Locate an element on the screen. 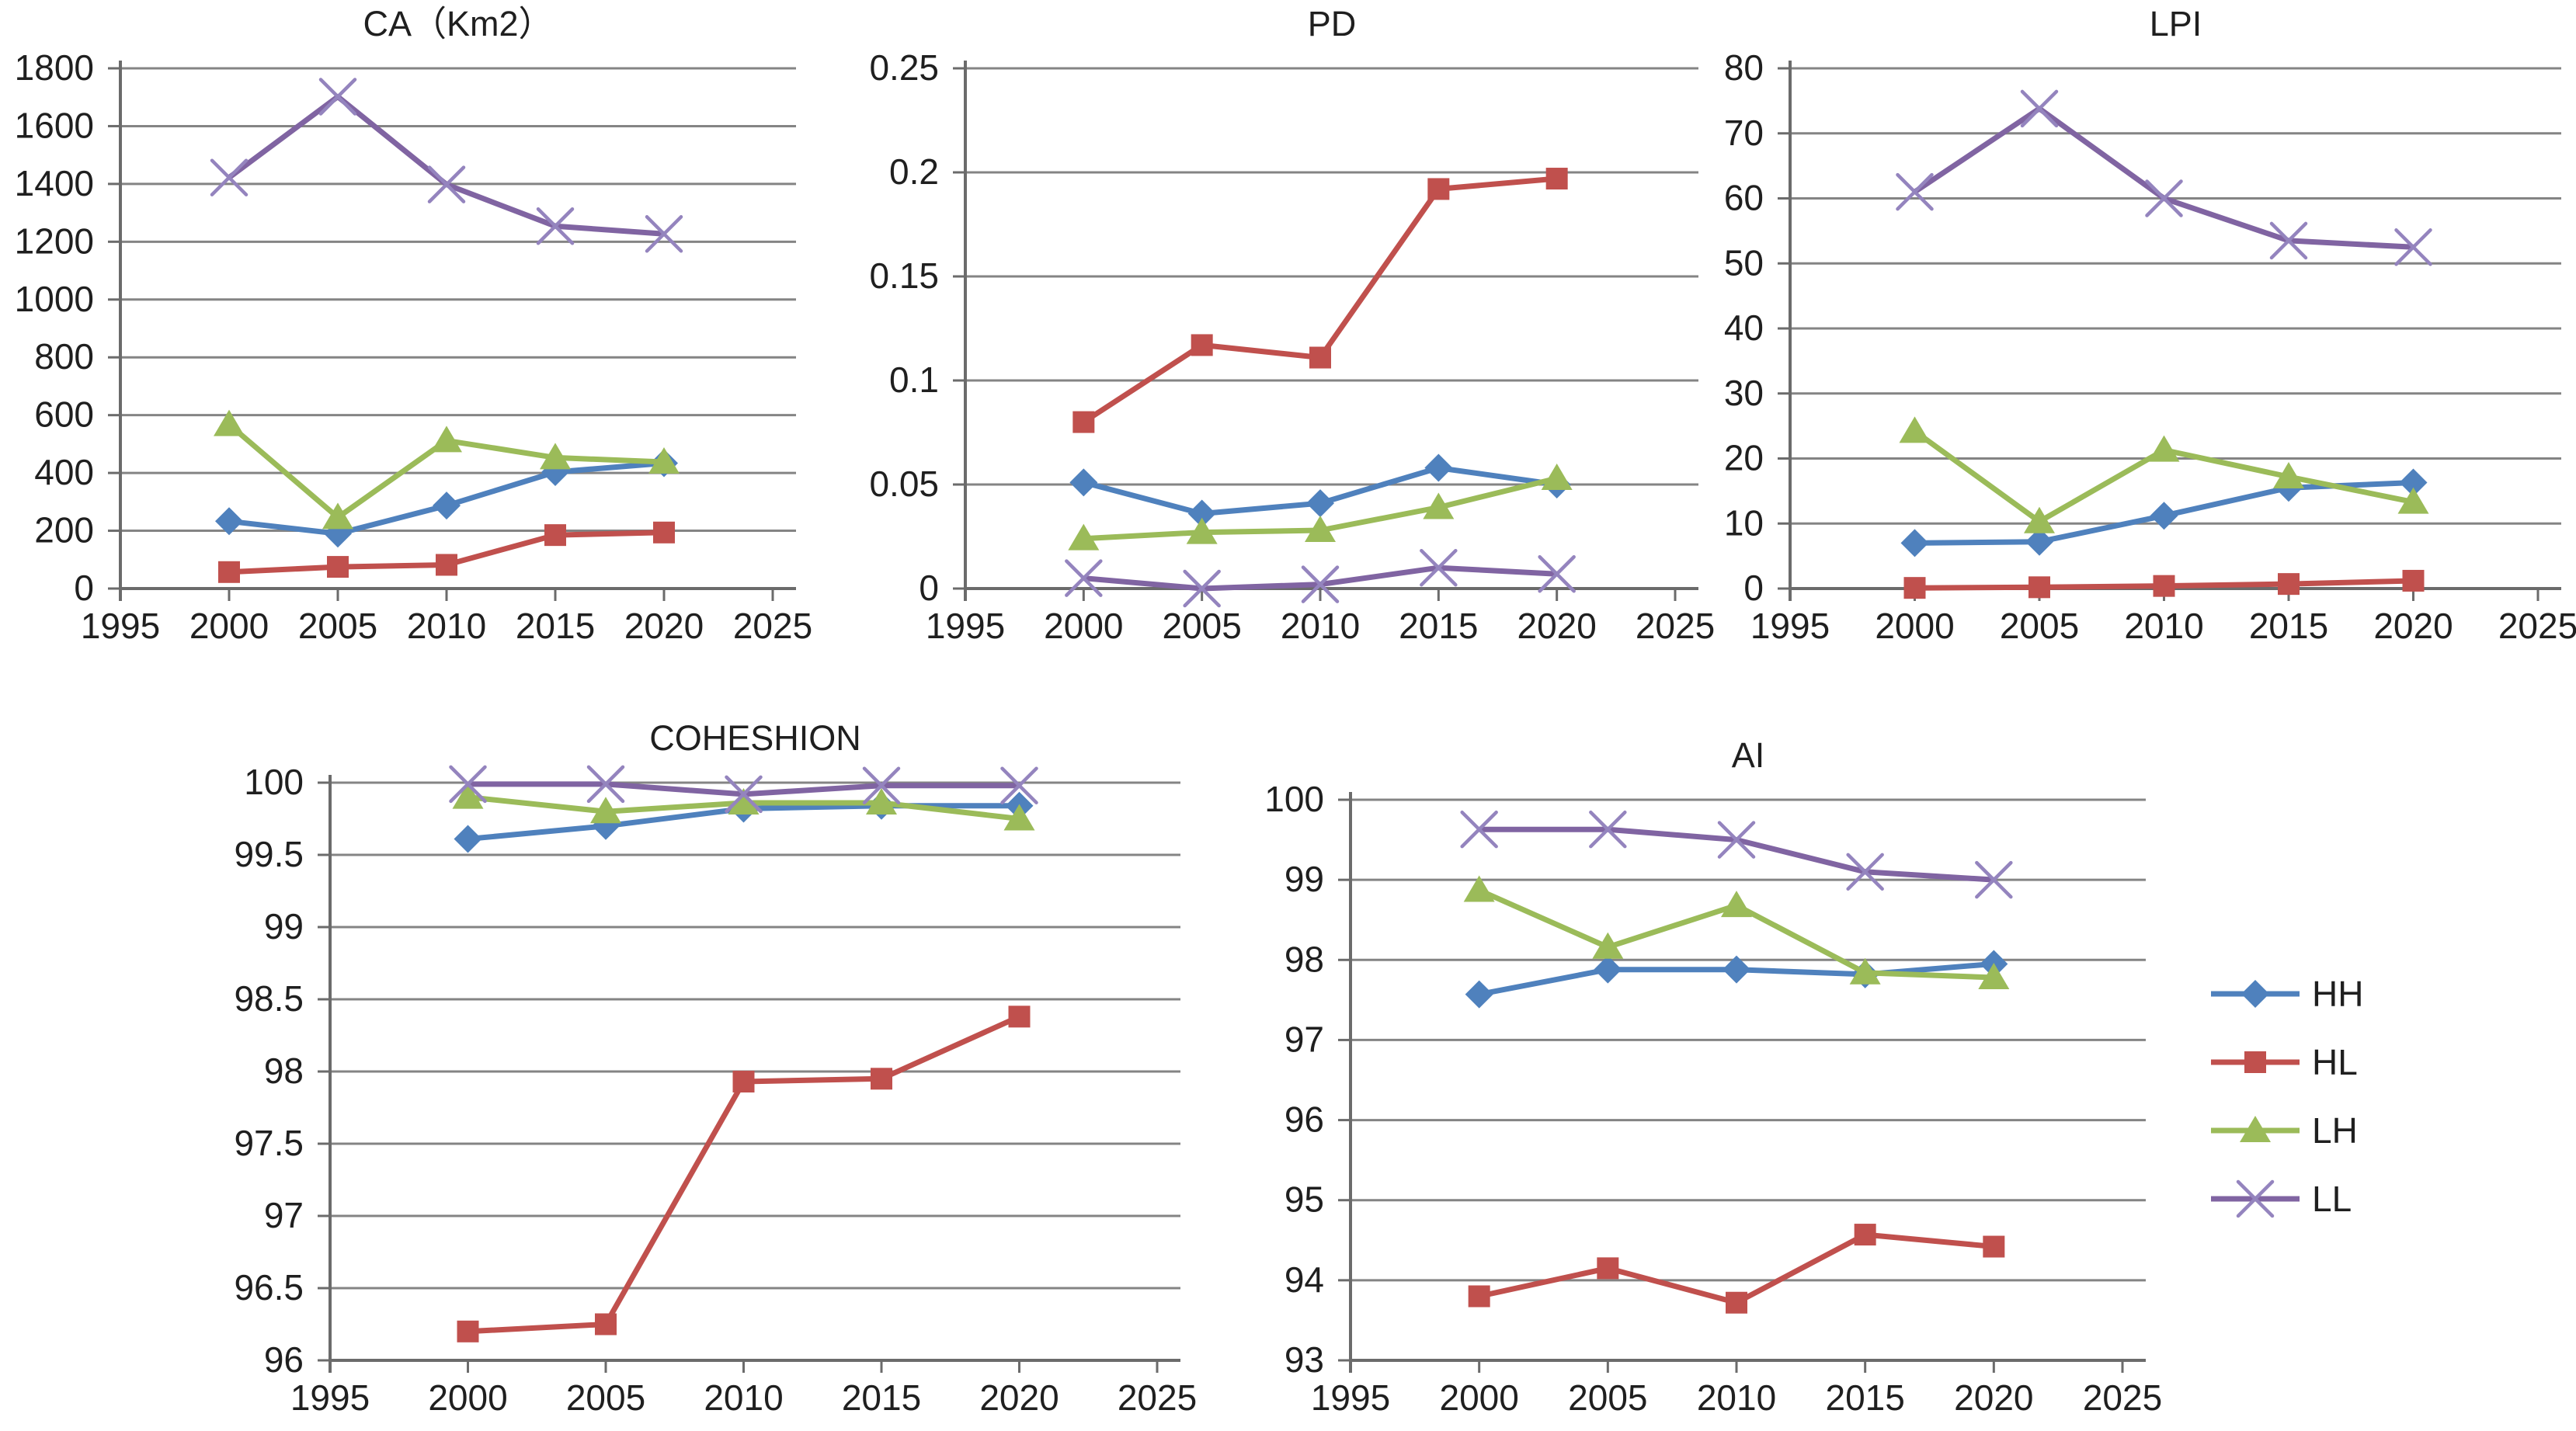  legend-label: HL is located at coordinates (2335, 1062).